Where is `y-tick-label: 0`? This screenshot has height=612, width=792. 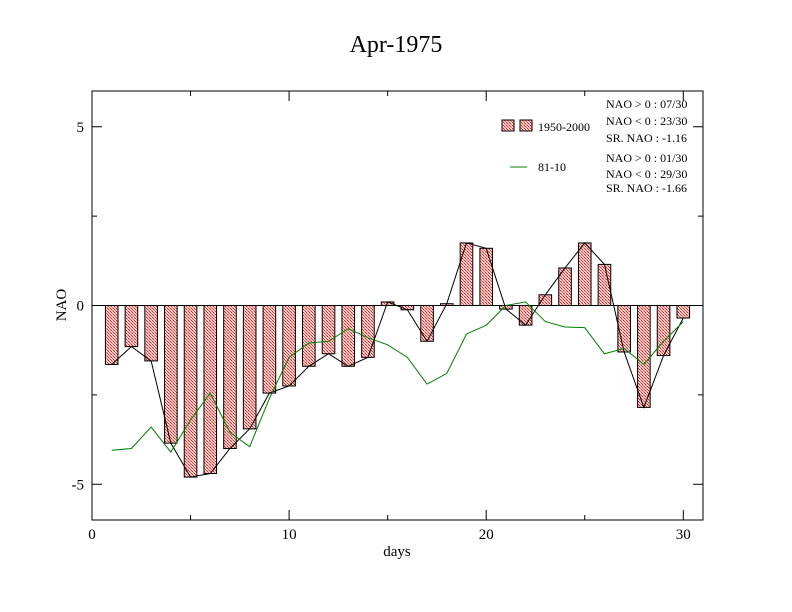
y-tick-label: 0 is located at coordinates (81, 307).